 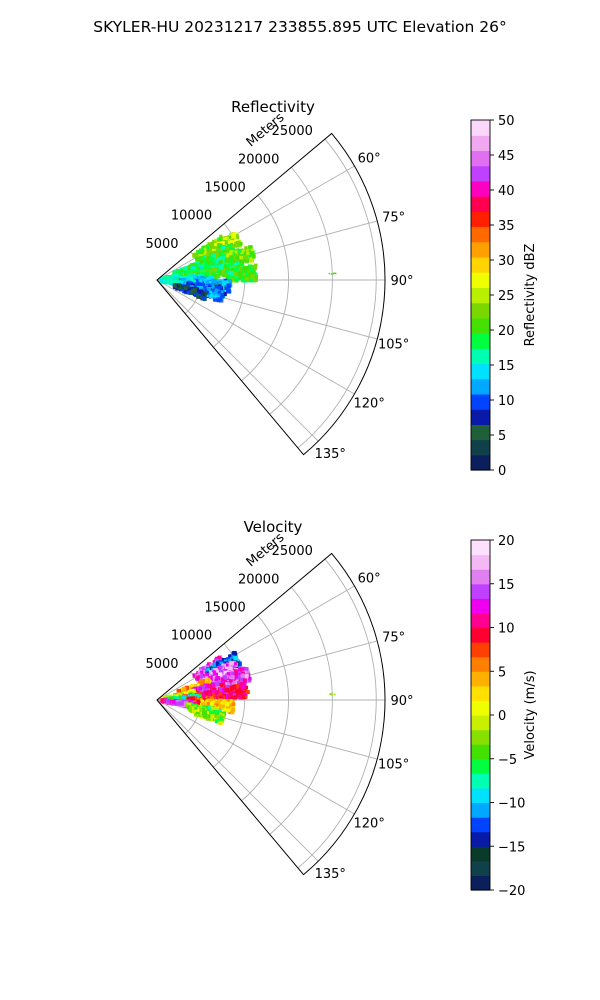 What do you see at coordinates (506, 156) in the screenshot?
I see `colorbar-tick-label: 45` at bounding box center [506, 156].